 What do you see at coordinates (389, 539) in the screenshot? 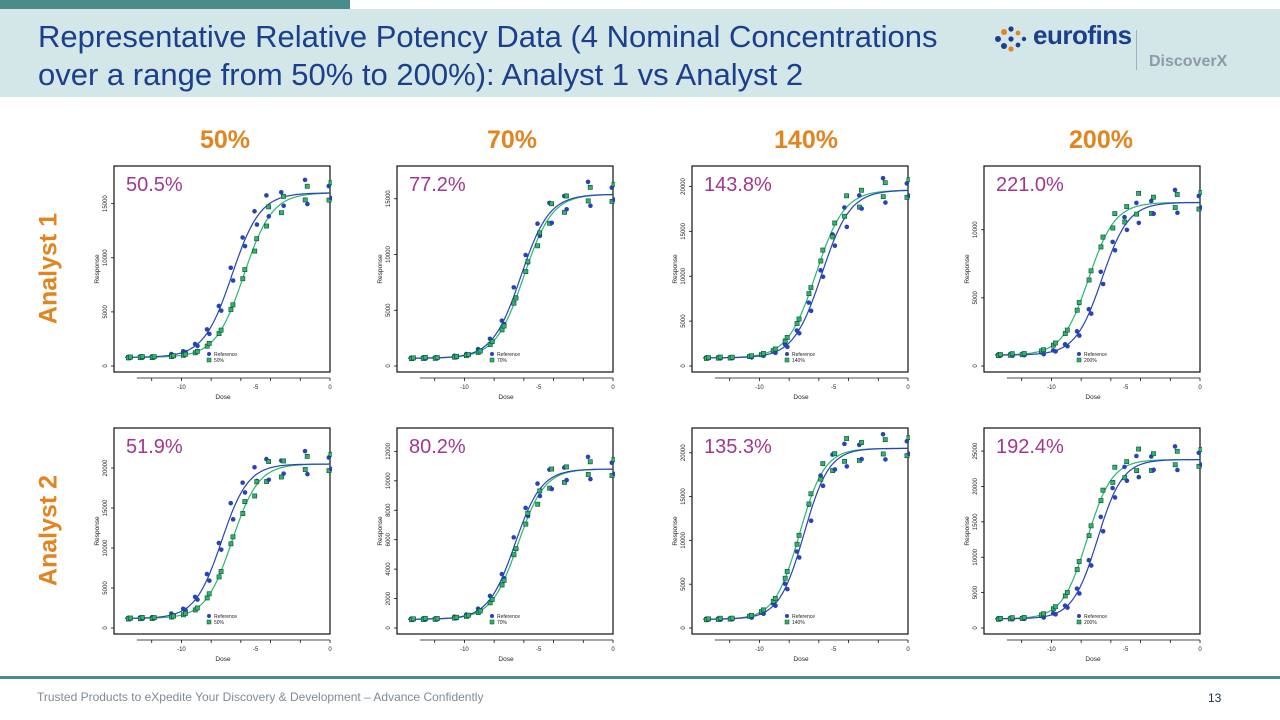
I see `y-tick-label: 6000` at bounding box center [389, 539].